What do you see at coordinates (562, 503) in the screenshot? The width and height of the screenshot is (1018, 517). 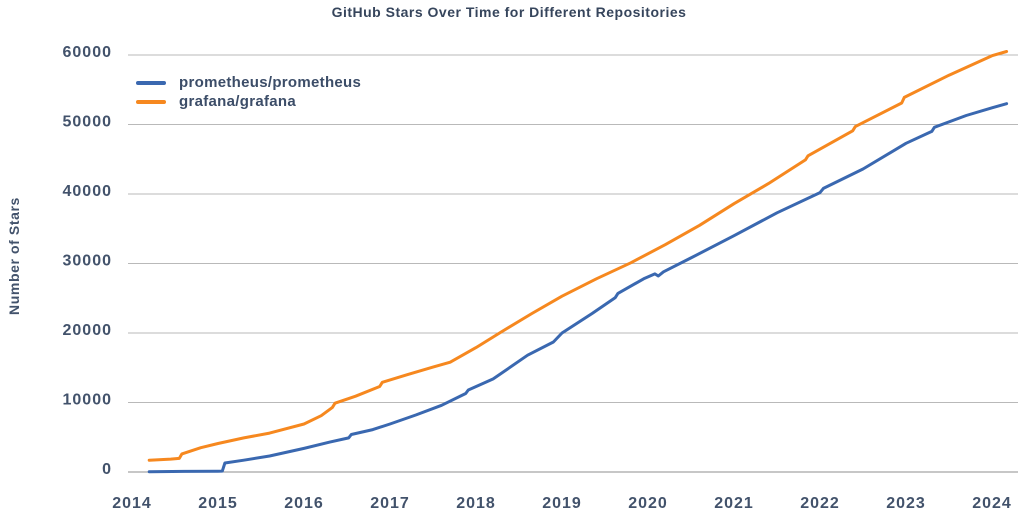 I see `x-tick-label: 2019` at bounding box center [562, 503].